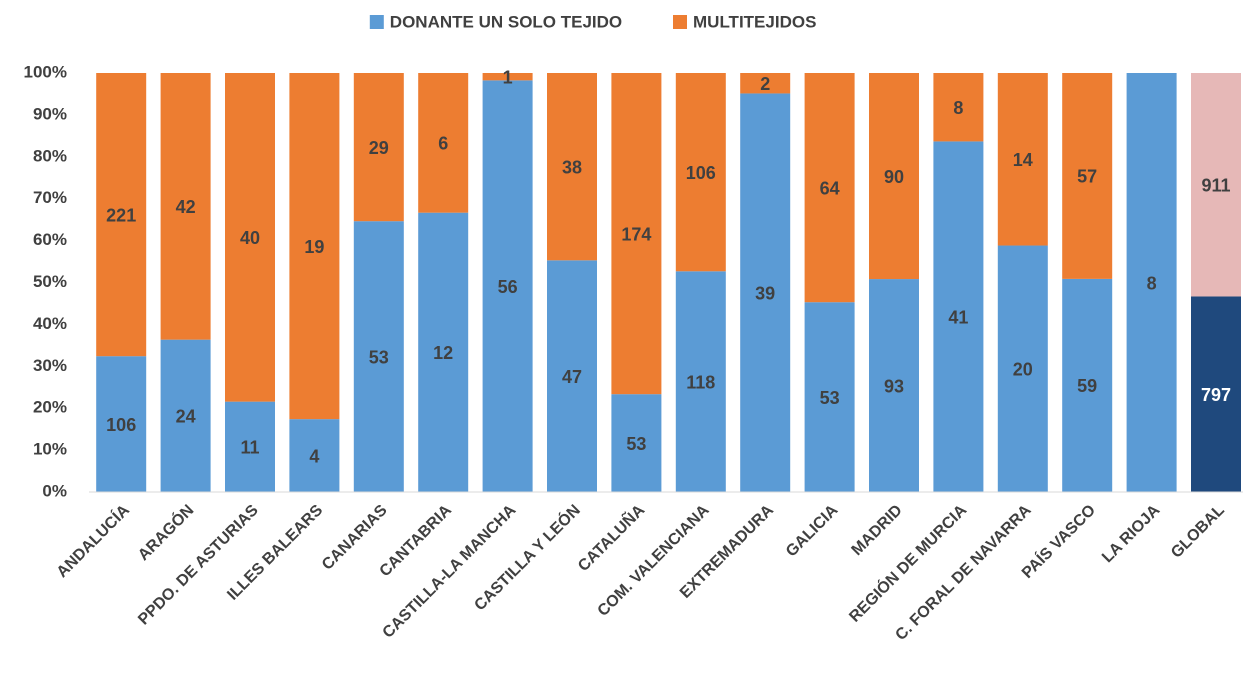 The width and height of the screenshot is (1243, 681). I want to click on x-tick-label: ARAGÓN, so click(166, 532).